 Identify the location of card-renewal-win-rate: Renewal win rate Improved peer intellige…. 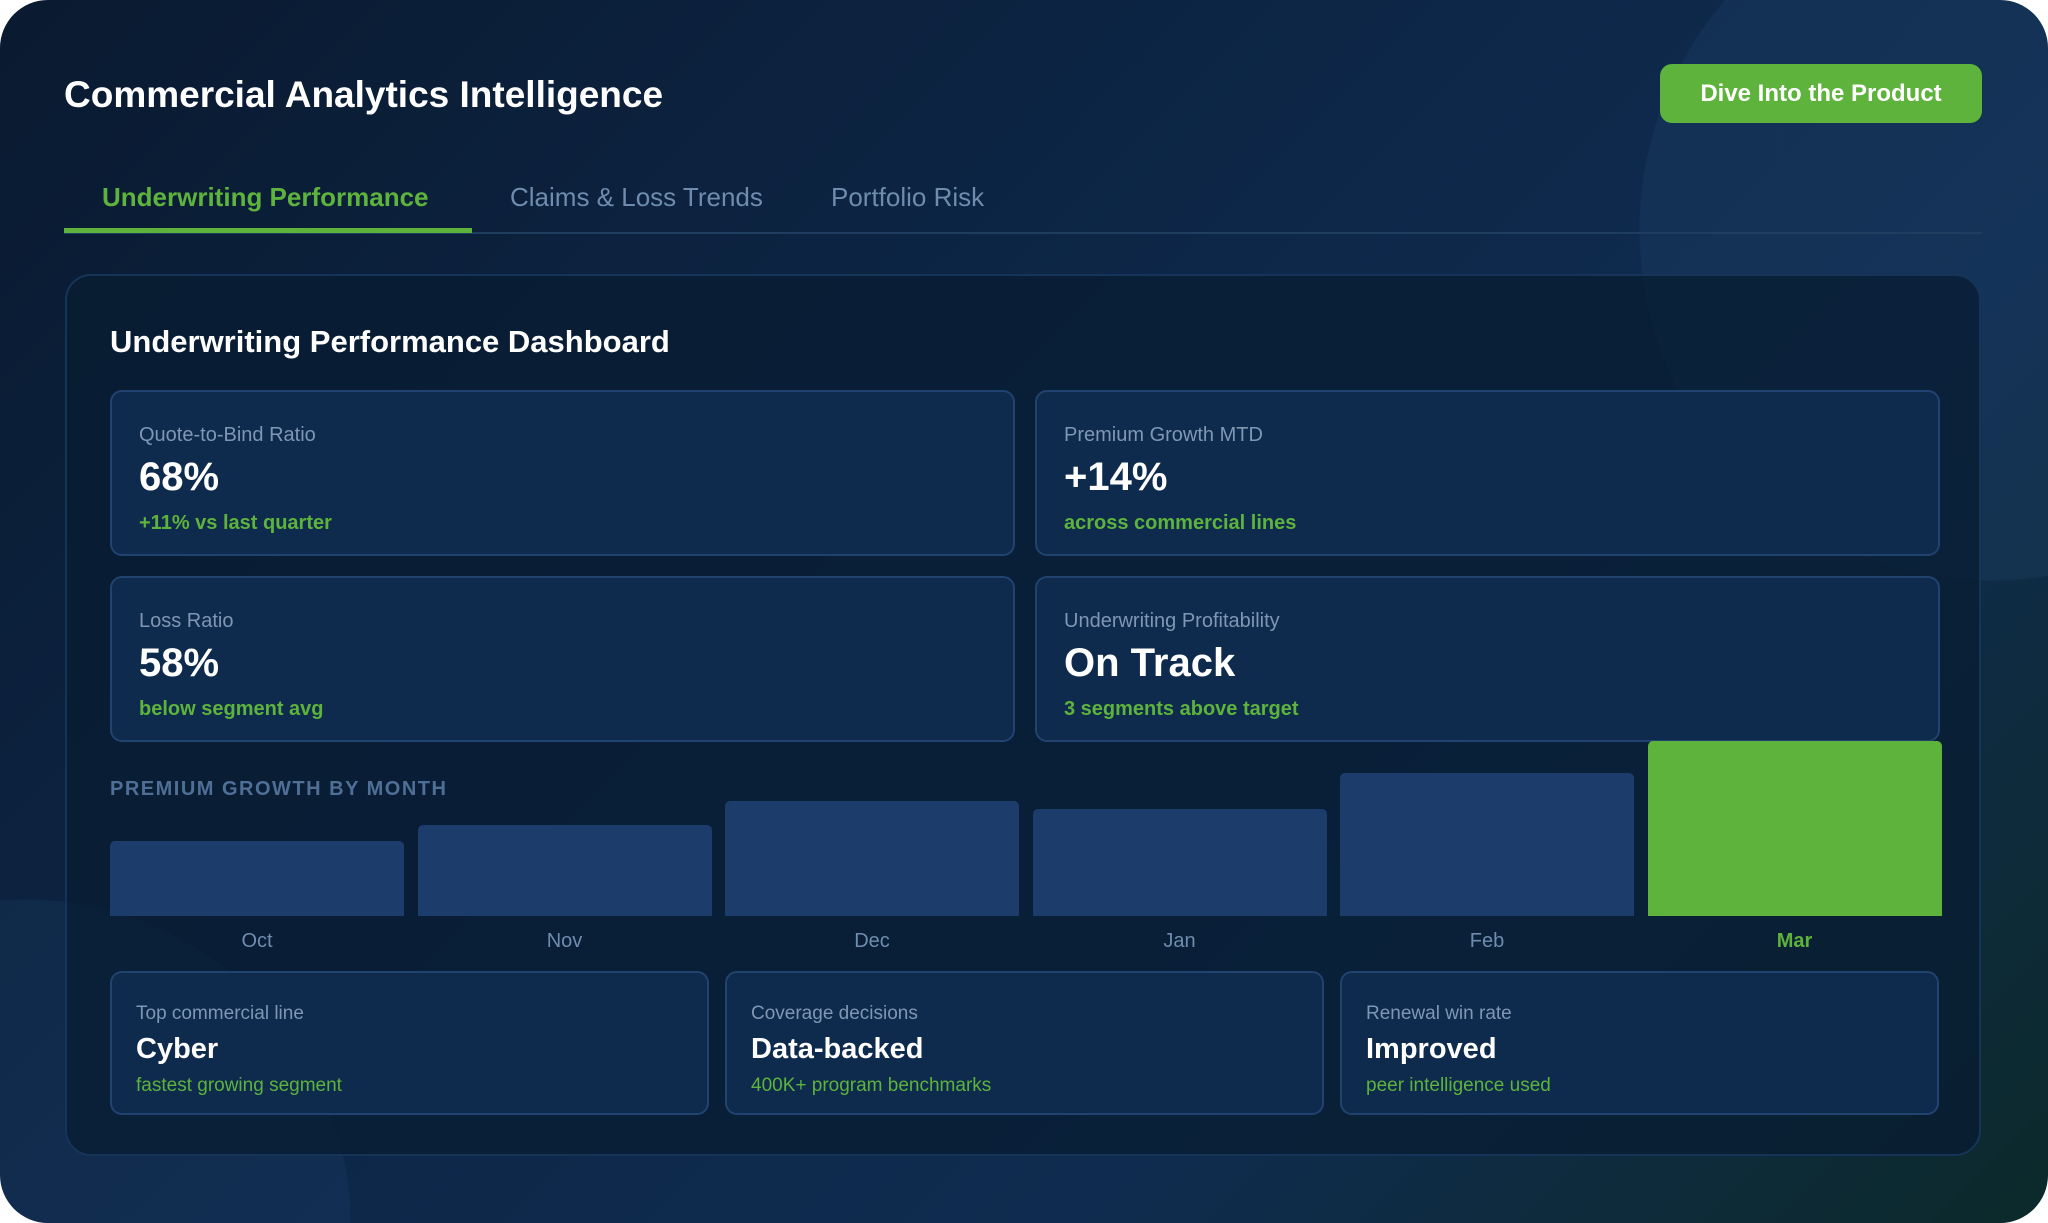
(1639, 1043).